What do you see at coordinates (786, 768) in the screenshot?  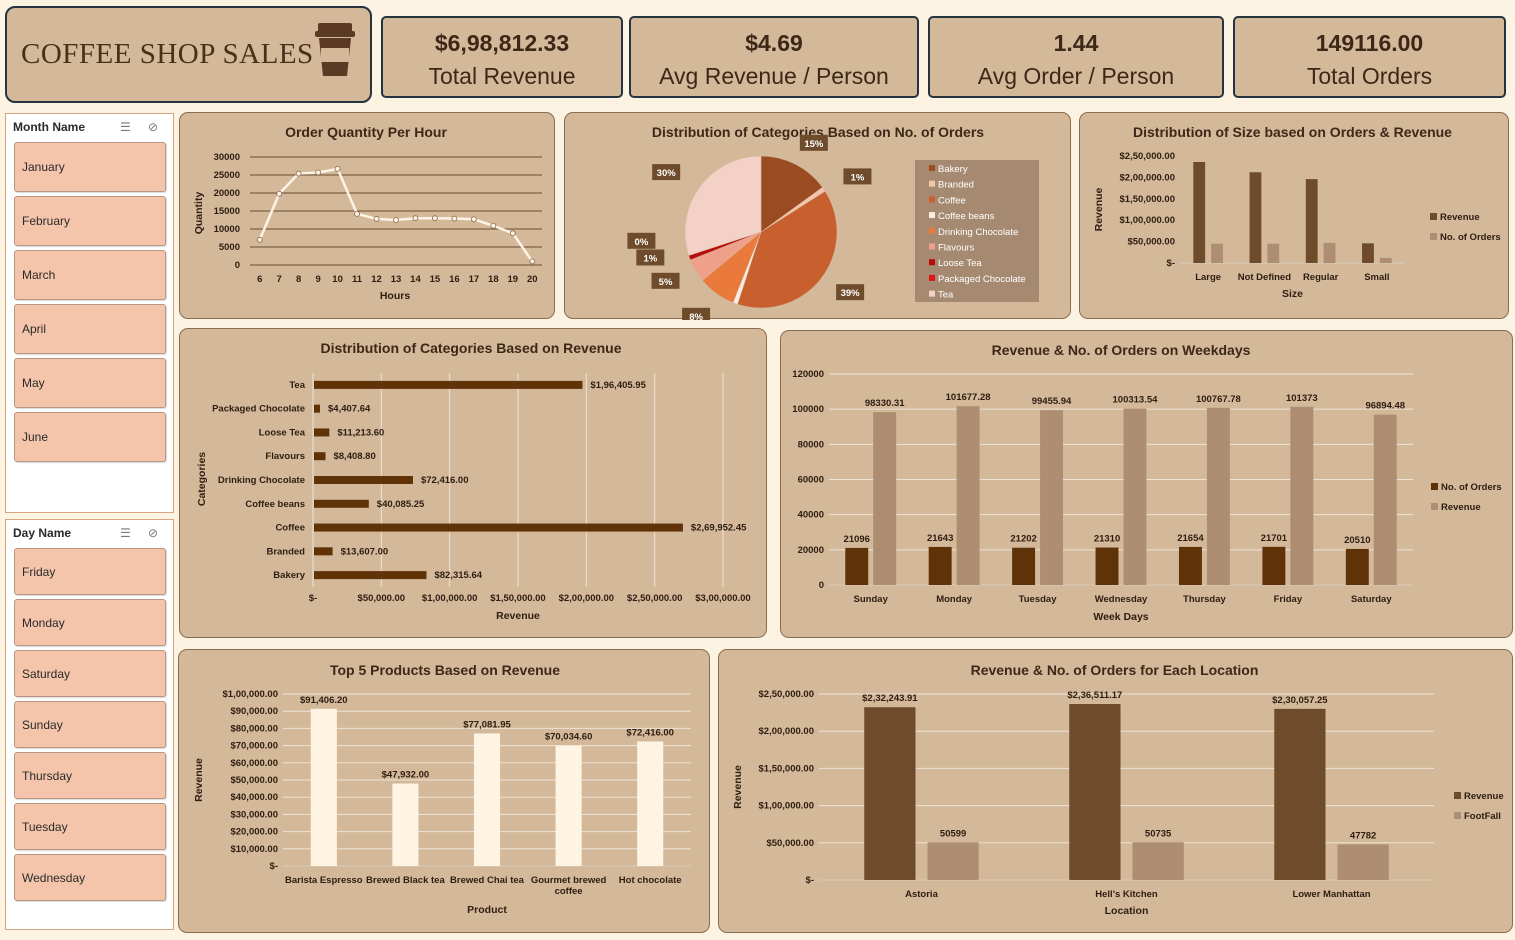 I see `y-tick-label: $1,50,000.00` at bounding box center [786, 768].